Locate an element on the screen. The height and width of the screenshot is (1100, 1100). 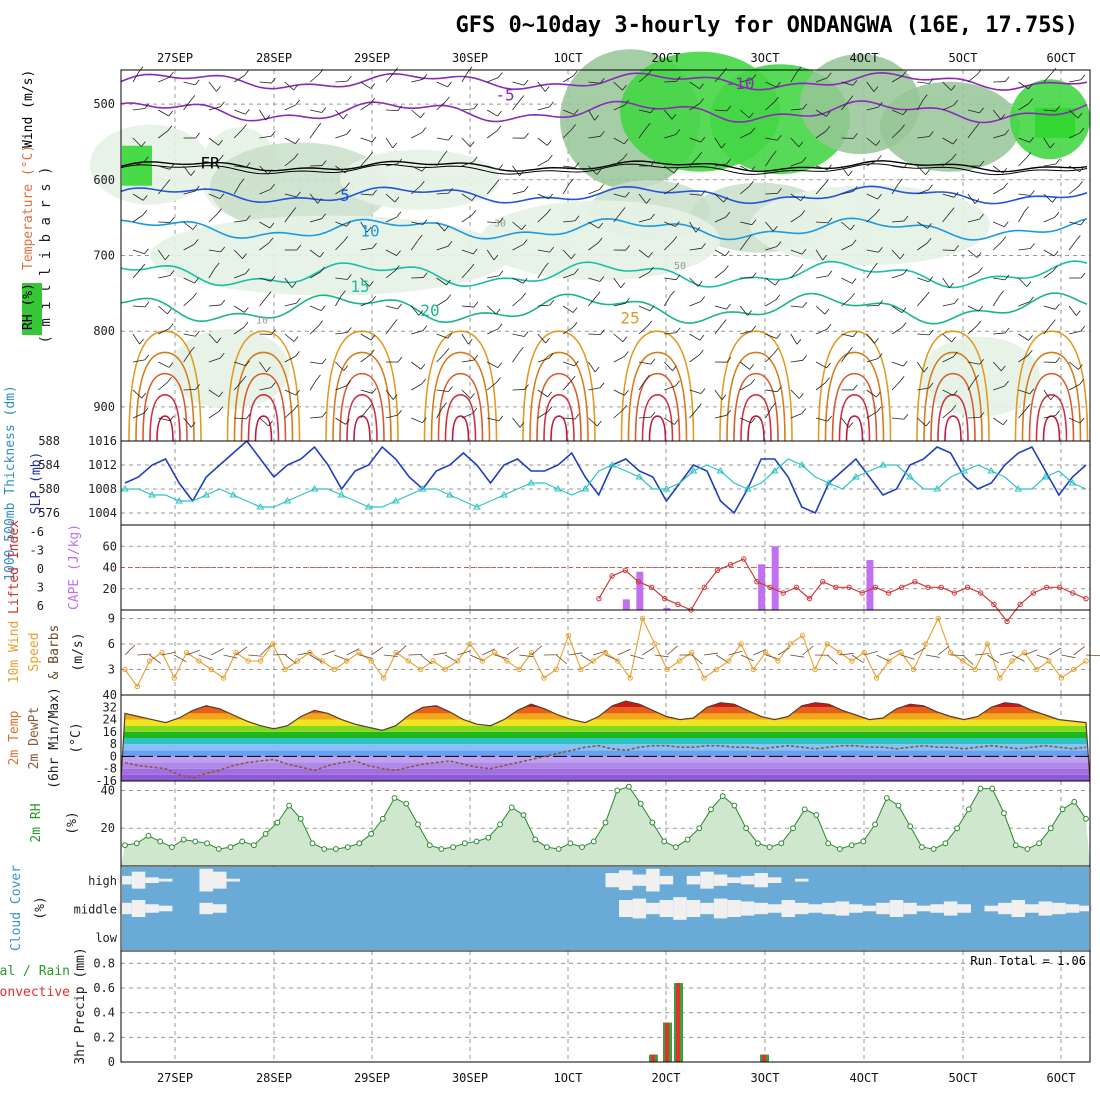
ylabel-cloud-unit: (%) is located at coordinates (40, 907).